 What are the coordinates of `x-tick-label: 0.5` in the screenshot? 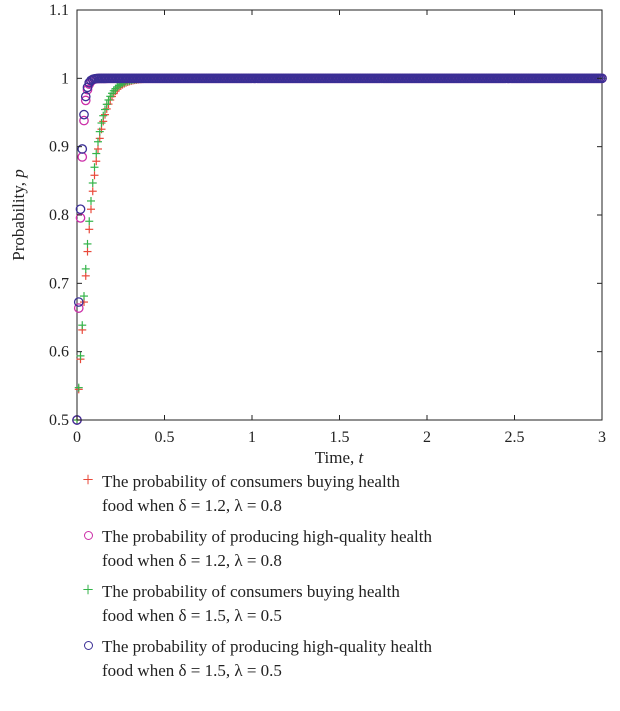 It's located at (165, 437).